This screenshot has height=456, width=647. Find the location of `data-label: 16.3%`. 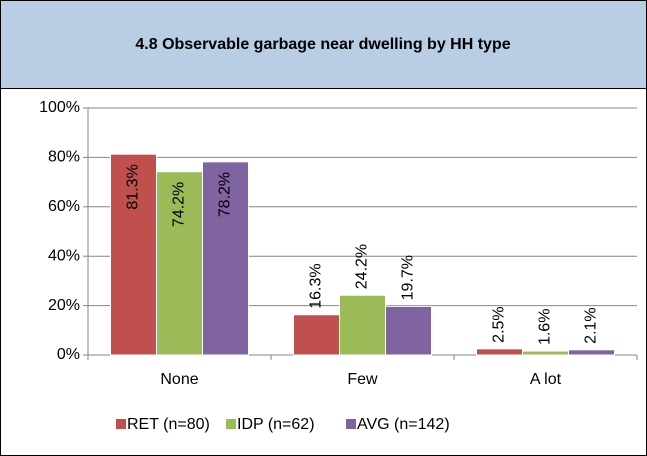

data-label: 16.3% is located at coordinates (316, 285).